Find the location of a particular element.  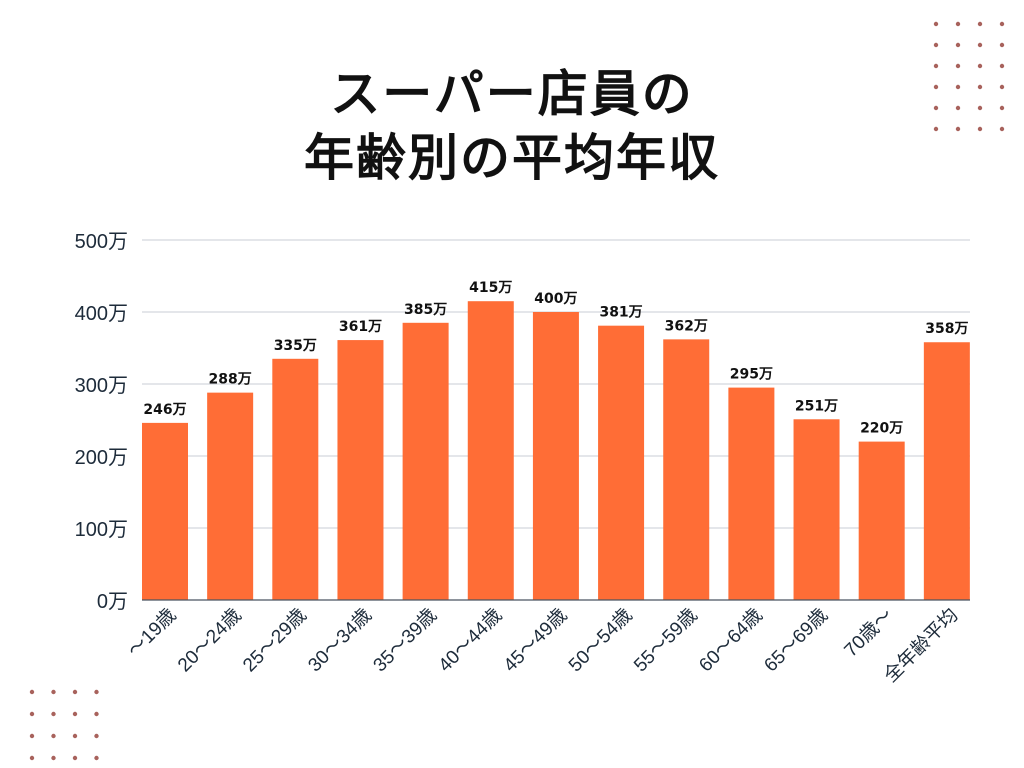

x-tick-label: 50〜54歳 is located at coordinates (600, 640).